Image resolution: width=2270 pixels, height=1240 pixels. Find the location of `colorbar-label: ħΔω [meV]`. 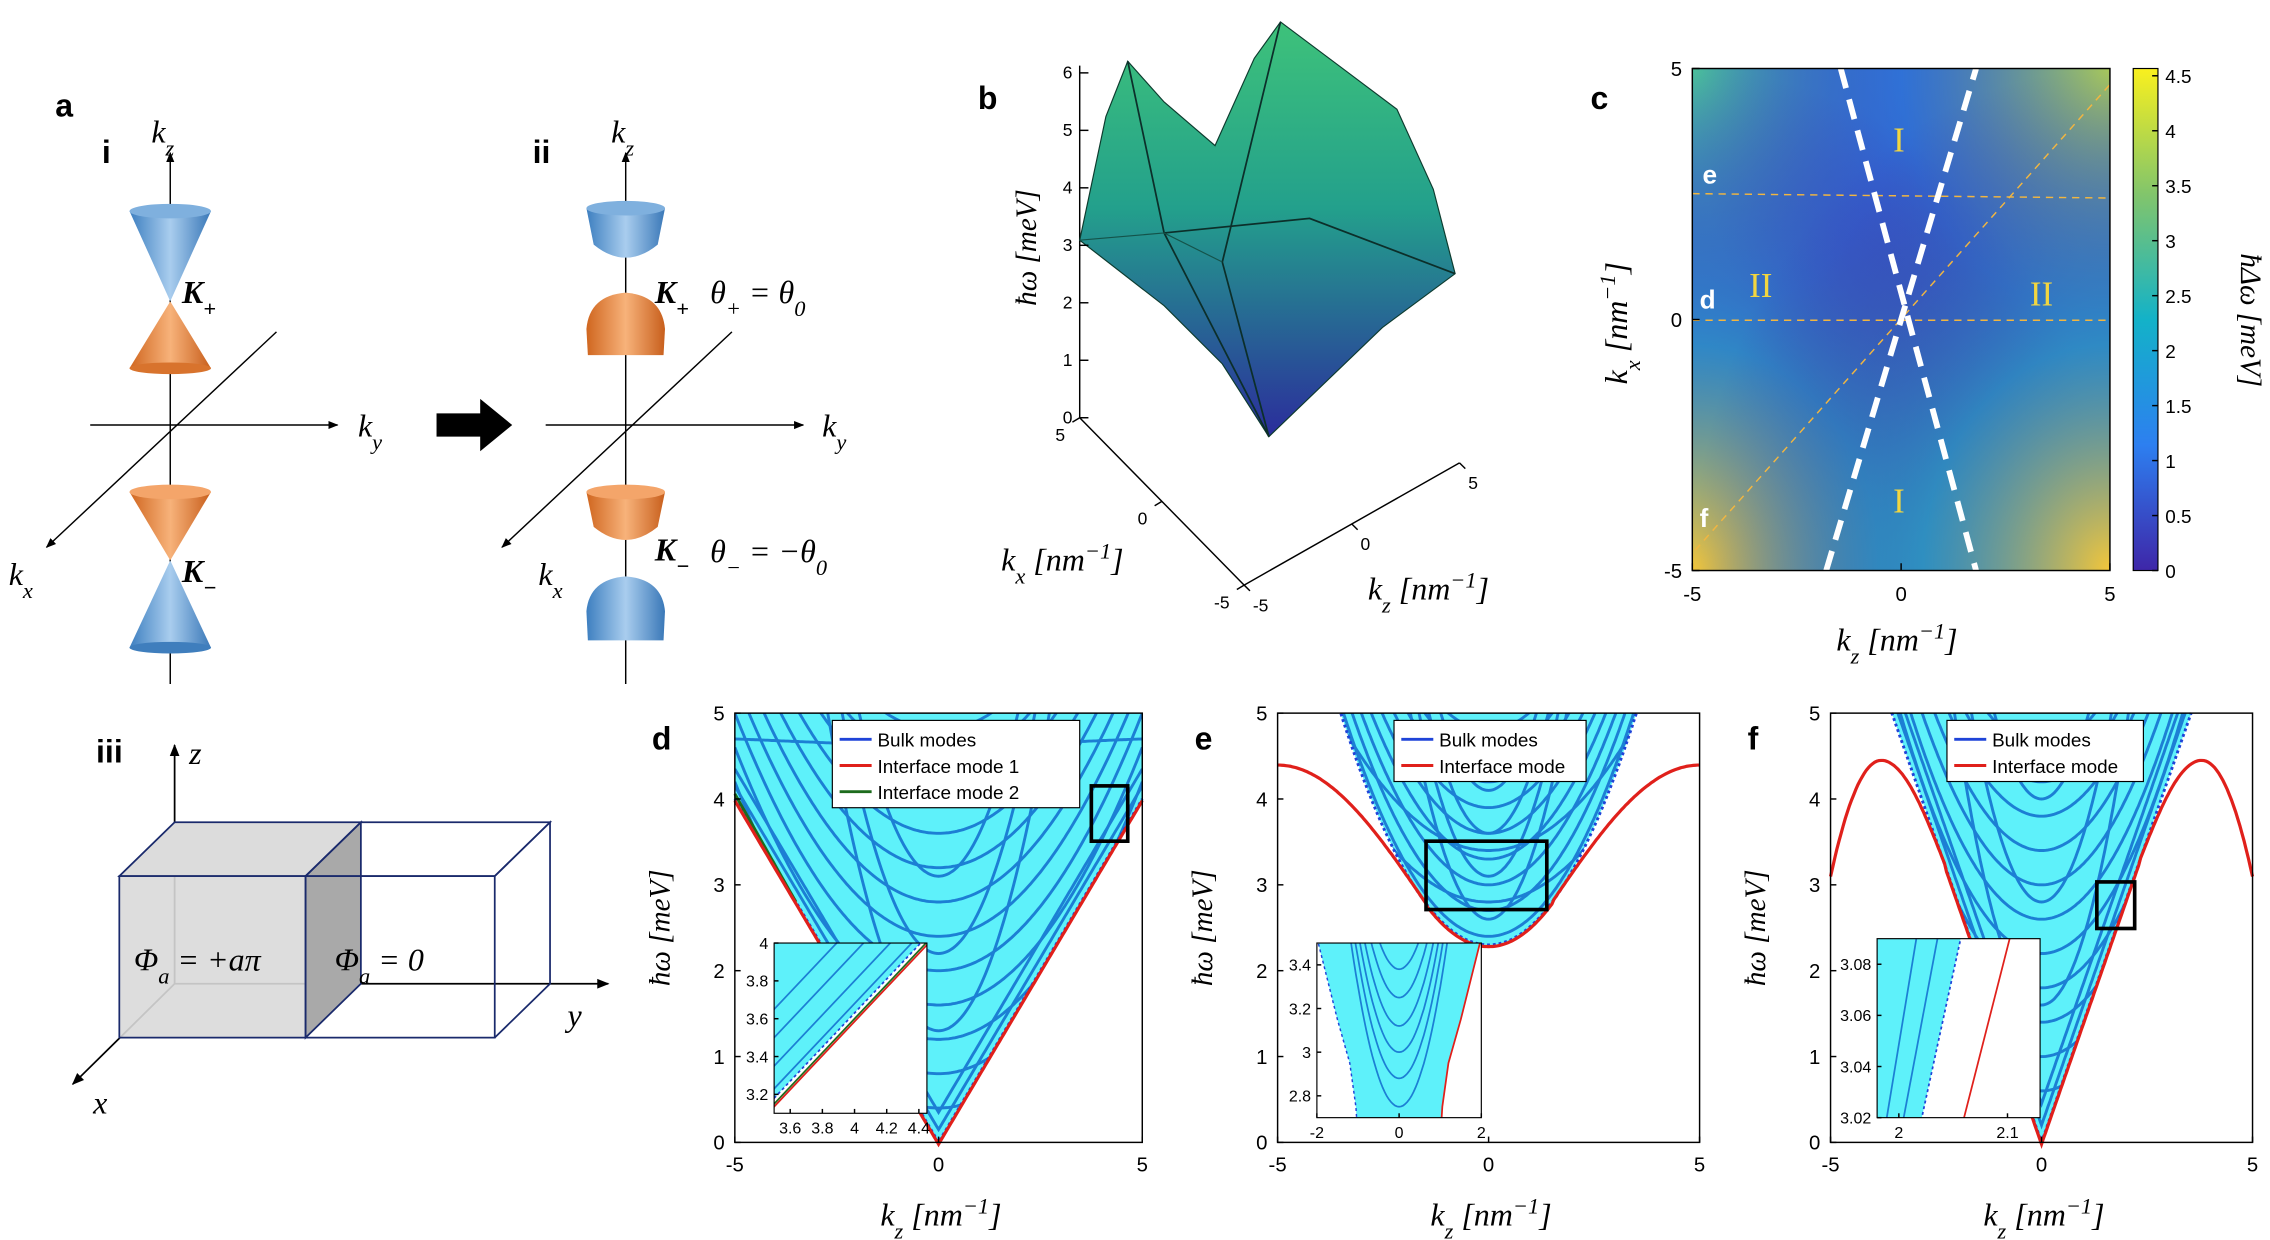

colorbar-label: ħΔω [meV] is located at coordinates (2250, 320).